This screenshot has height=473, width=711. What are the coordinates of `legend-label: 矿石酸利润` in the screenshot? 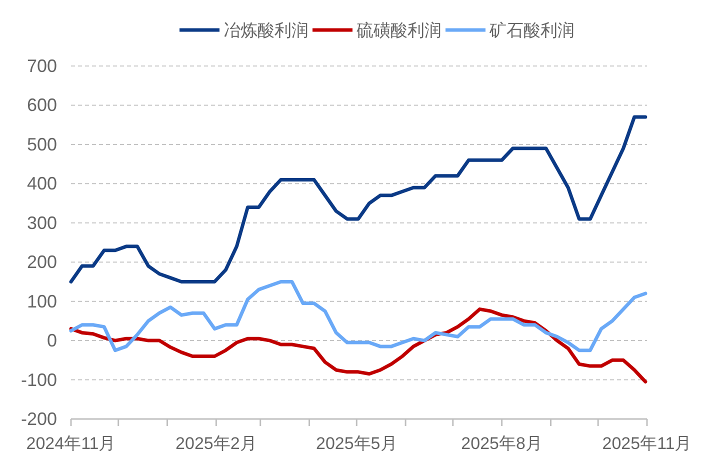 It's located at (531, 30).